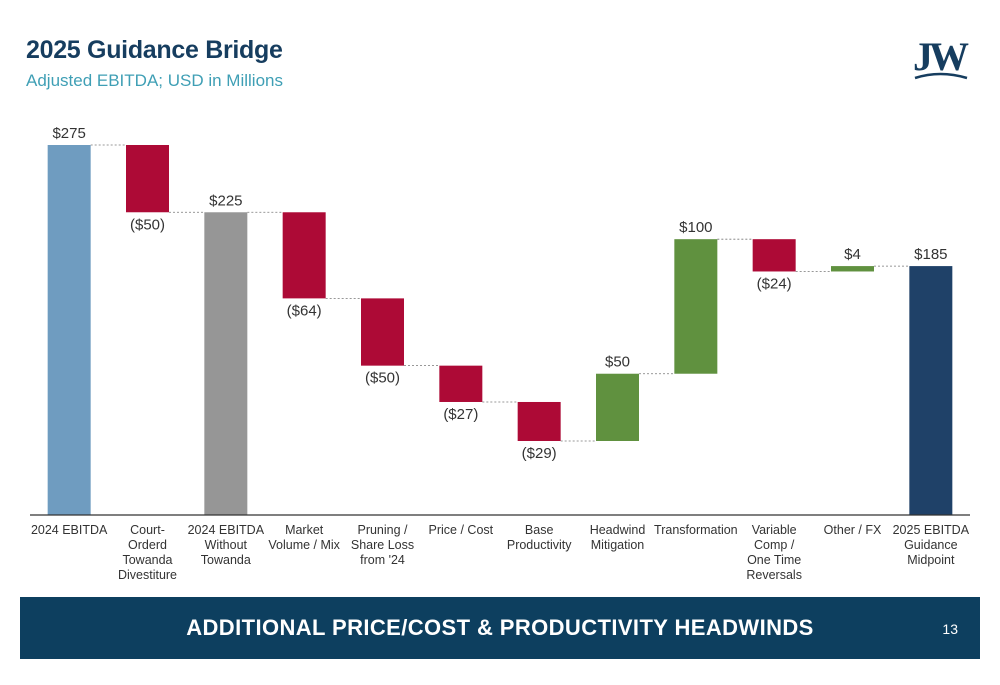  Describe the element at coordinates (618, 530) in the screenshot. I see `category-label-line: Headwind` at that location.